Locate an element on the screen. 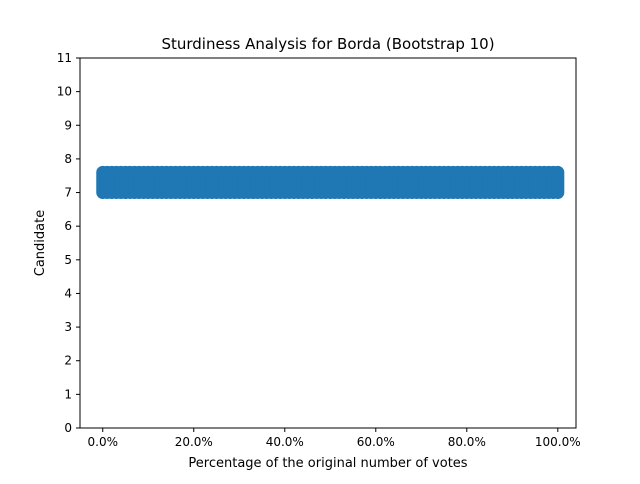 This screenshot has width=640, height=484. y-tick-label: 5 is located at coordinates (68, 260).